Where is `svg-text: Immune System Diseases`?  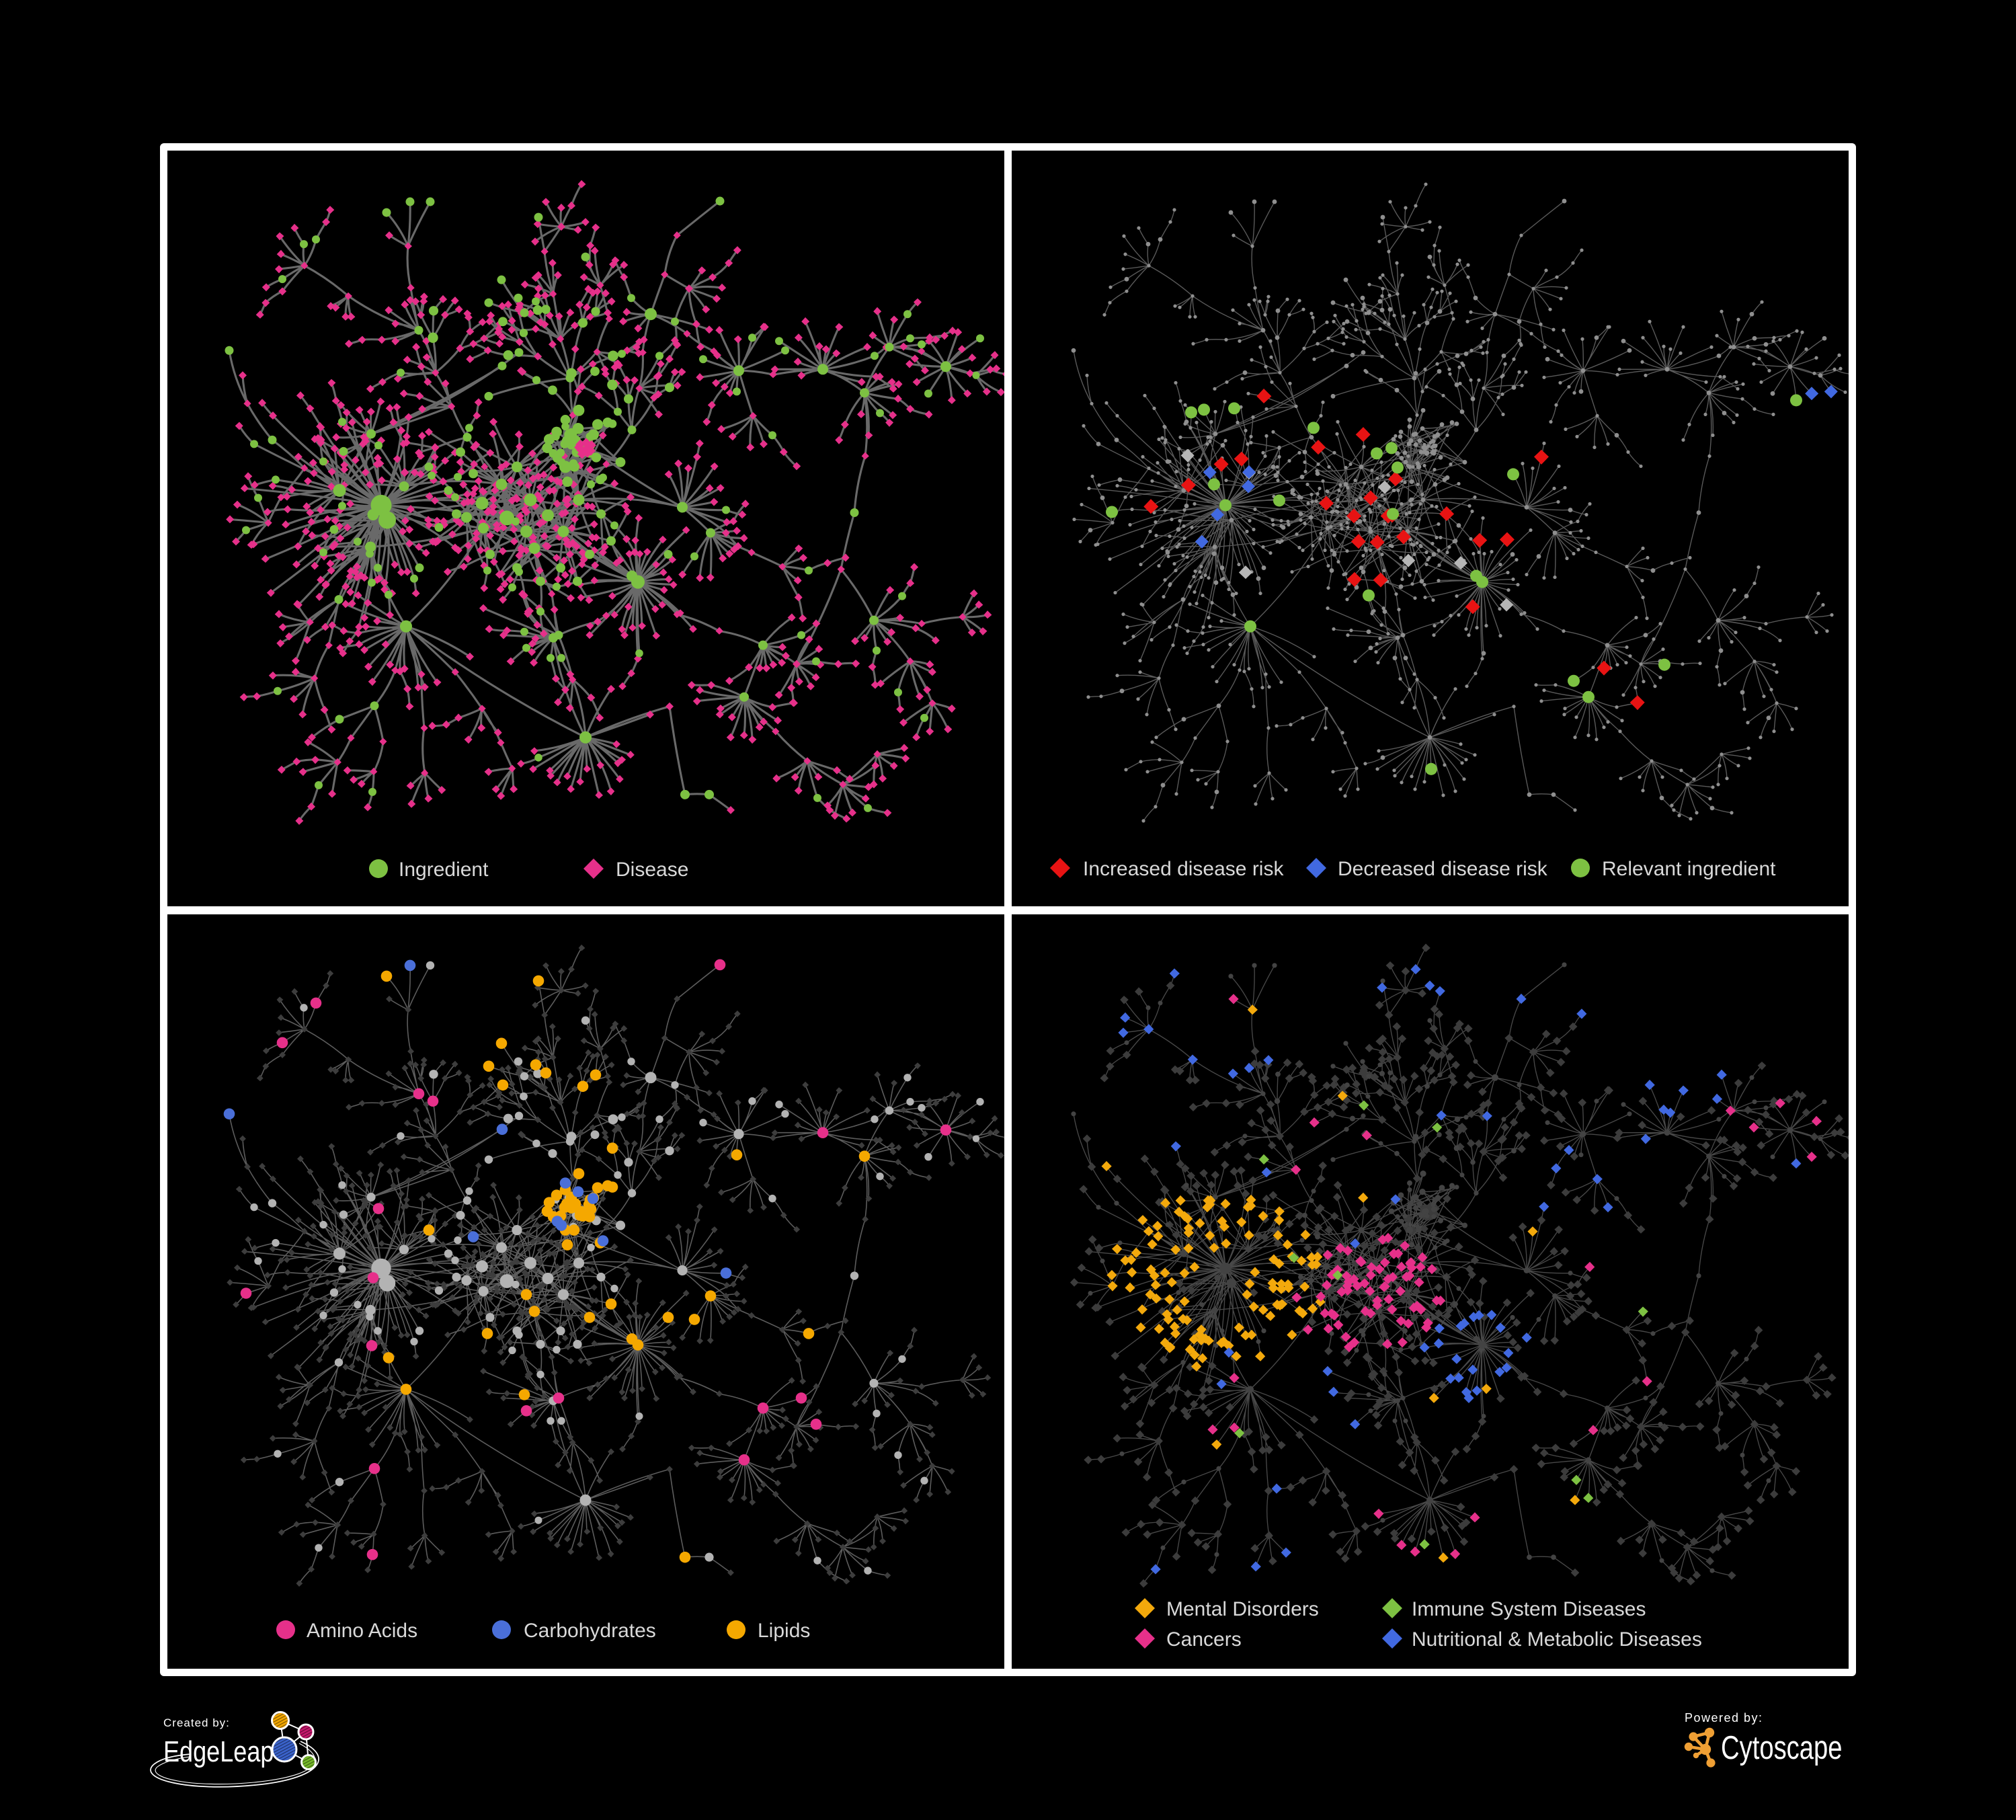 svg-text: Immune System Diseases is located at coordinates (1529, 1609).